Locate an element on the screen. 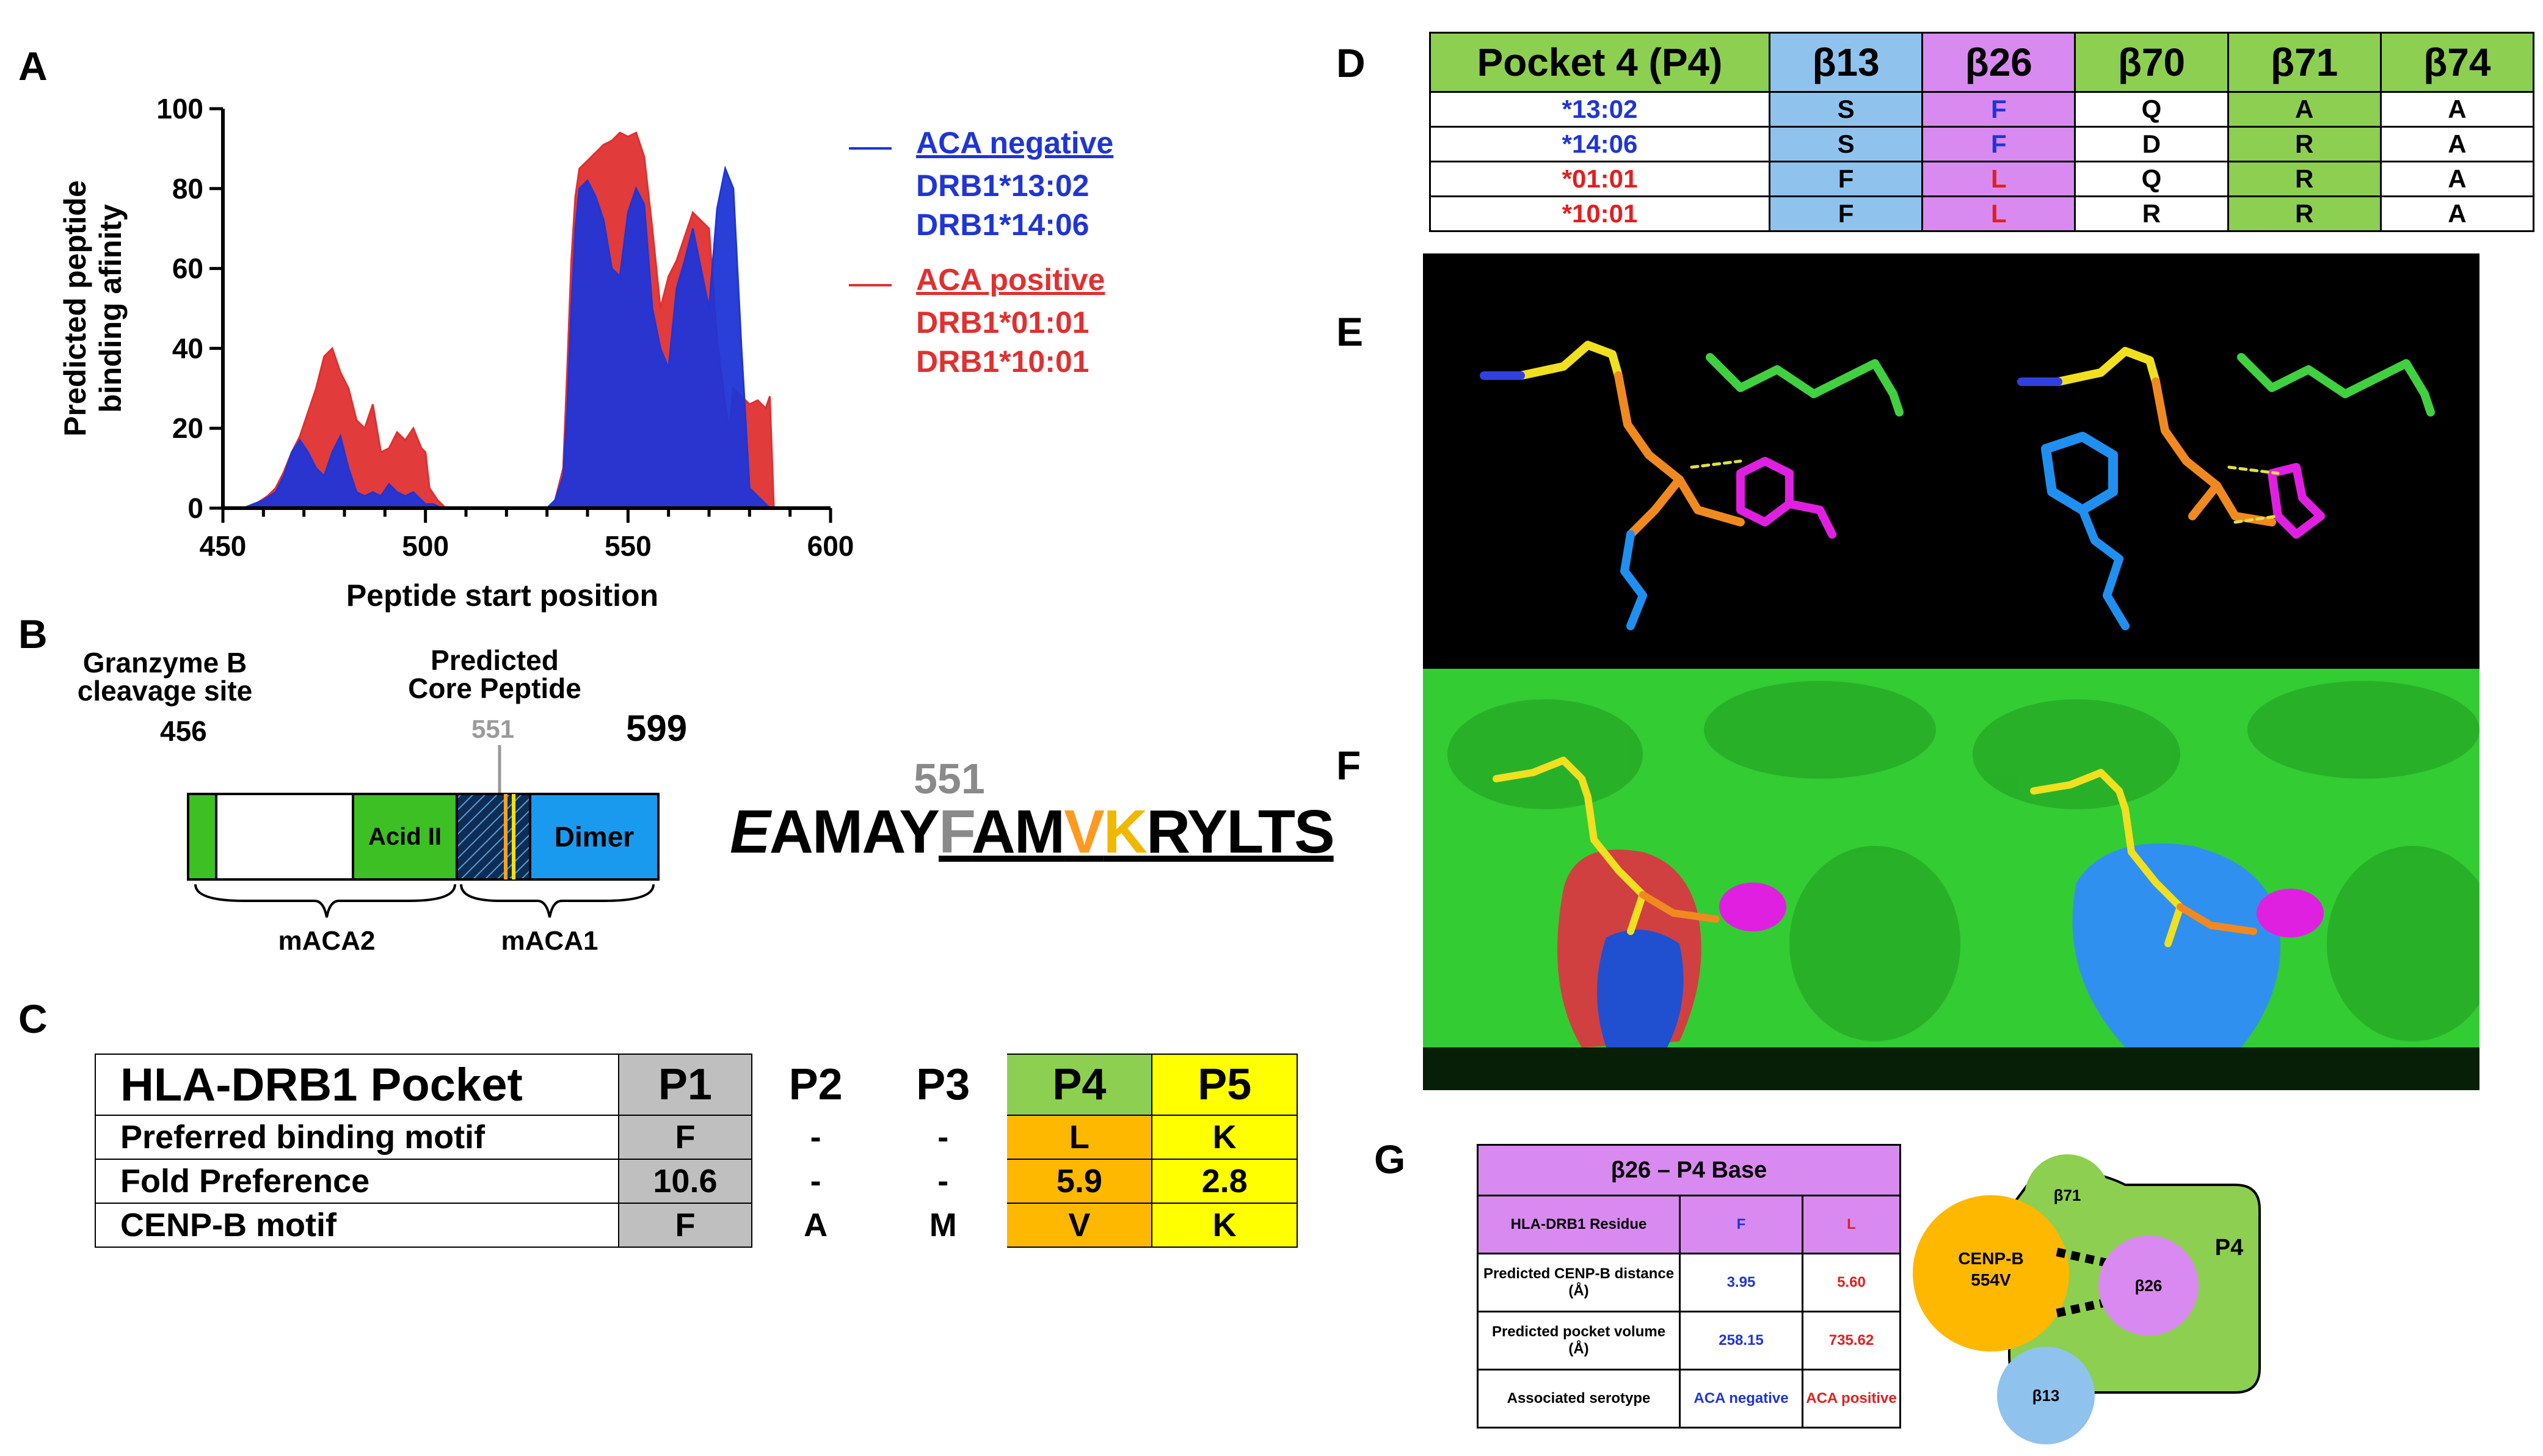 Image resolution: width=2543 pixels, height=1456 pixels. table-header-cell: P1 is located at coordinates (685, 1085).